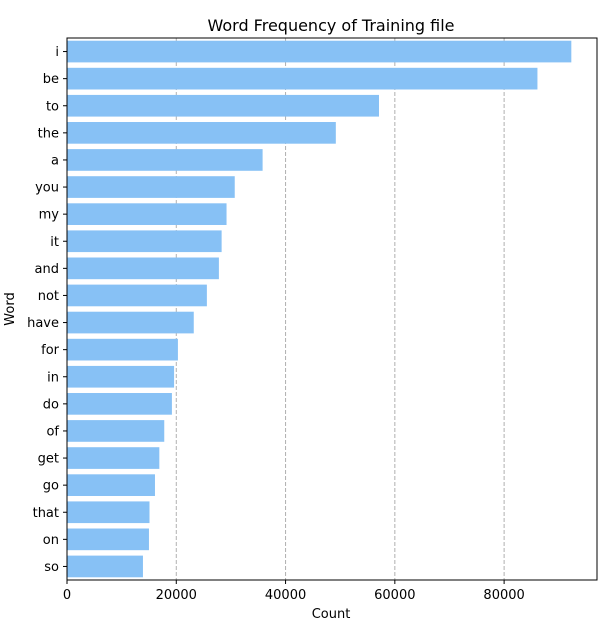  What do you see at coordinates (51, 540) in the screenshot?
I see `y-tick-label: on` at bounding box center [51, 540].